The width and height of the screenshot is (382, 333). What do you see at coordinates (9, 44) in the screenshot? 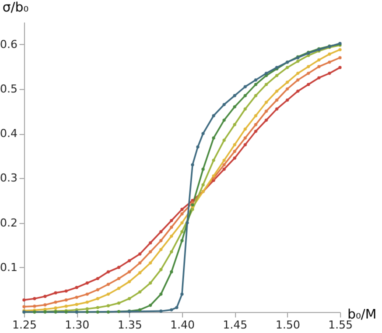
I see `y-tick-label: 0.6` at bounding box center [9, 44].